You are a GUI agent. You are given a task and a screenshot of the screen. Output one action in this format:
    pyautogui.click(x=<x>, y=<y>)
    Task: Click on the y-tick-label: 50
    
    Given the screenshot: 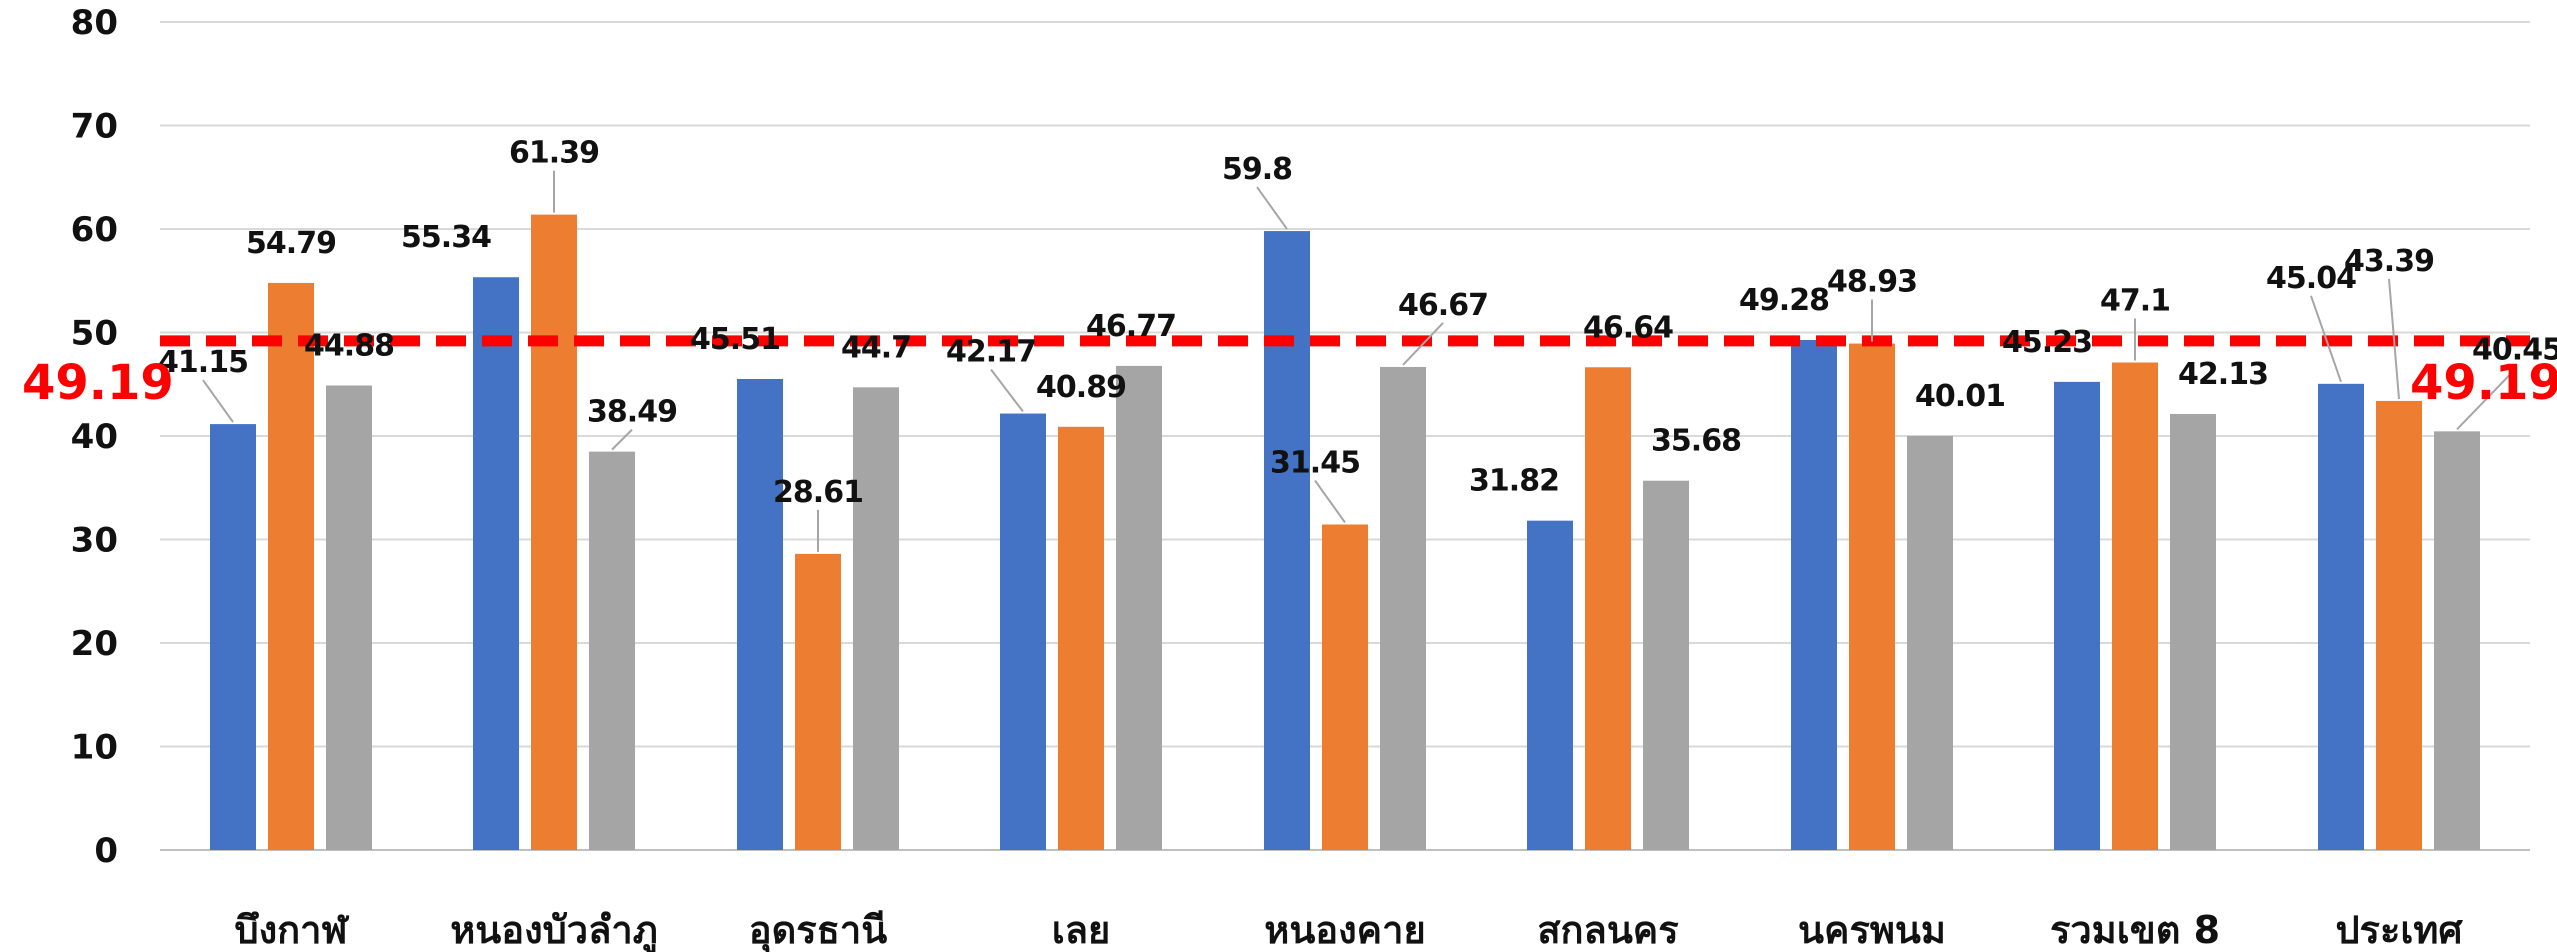 What is the action you would take?
    pyautogui.click(x=94, y=334)
    